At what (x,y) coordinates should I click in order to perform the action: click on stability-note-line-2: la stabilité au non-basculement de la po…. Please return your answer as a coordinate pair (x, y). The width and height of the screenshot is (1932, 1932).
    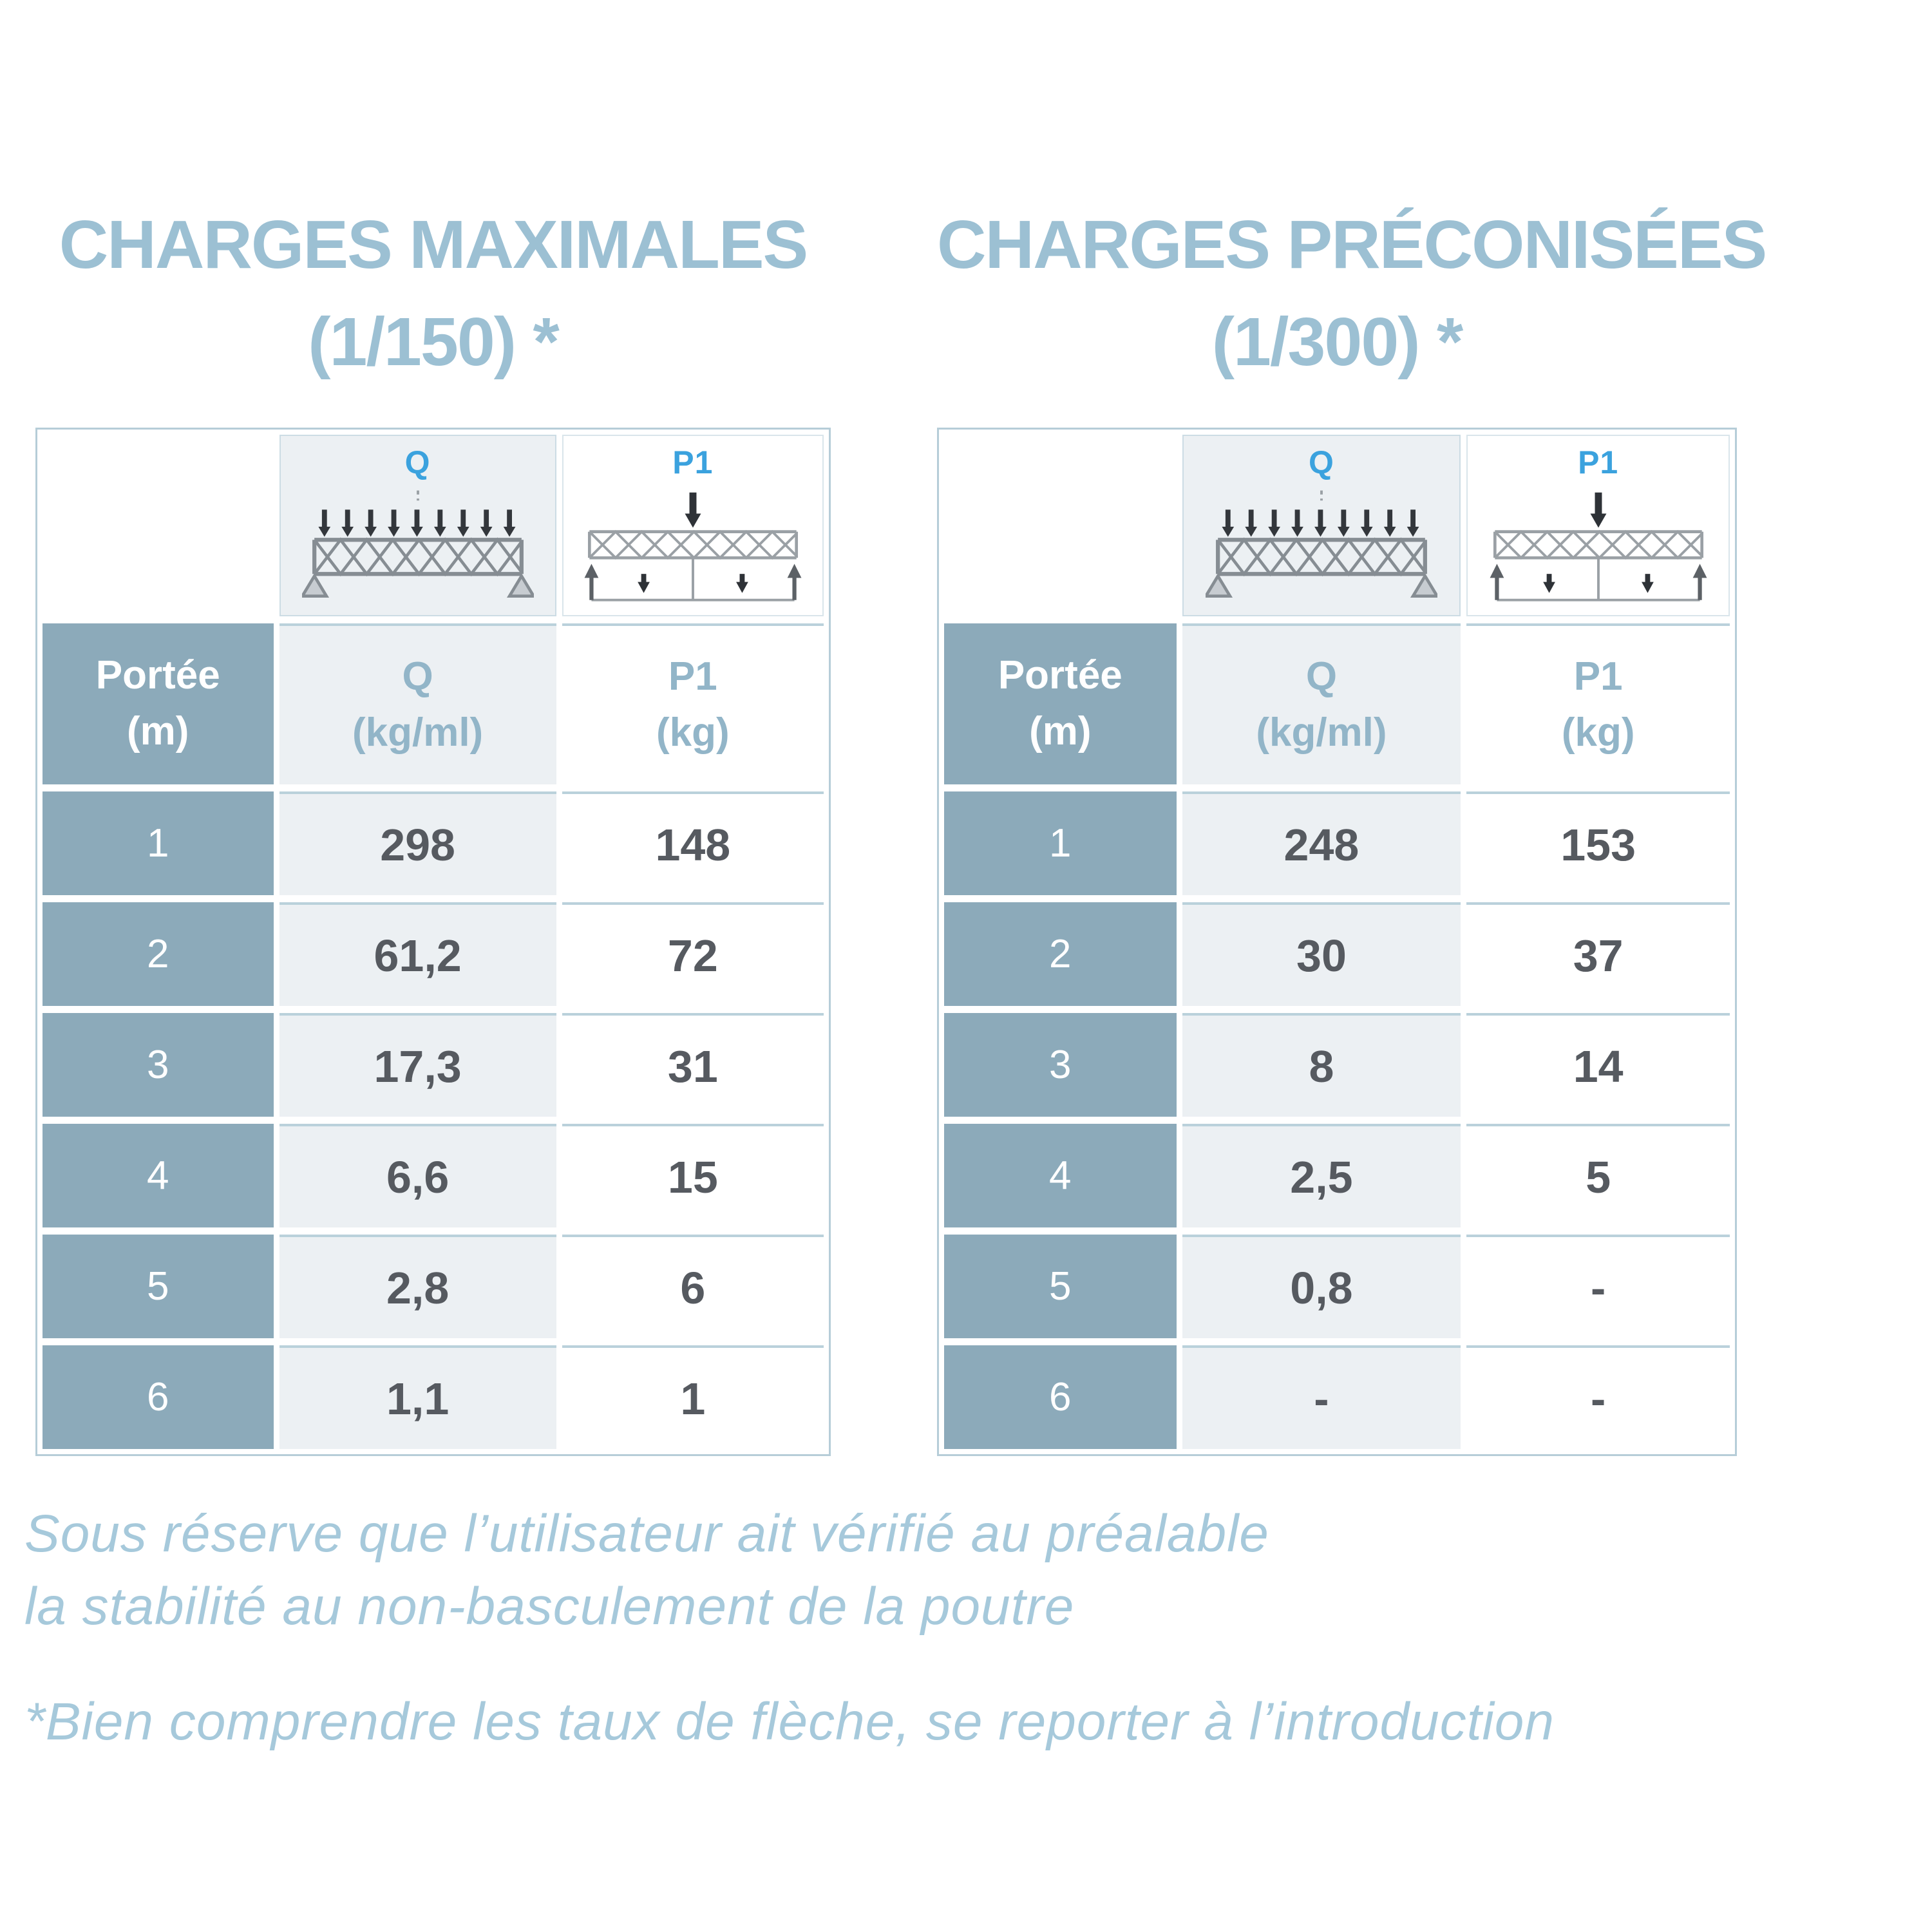
    Looking at the image, I should click on (549, 1607).